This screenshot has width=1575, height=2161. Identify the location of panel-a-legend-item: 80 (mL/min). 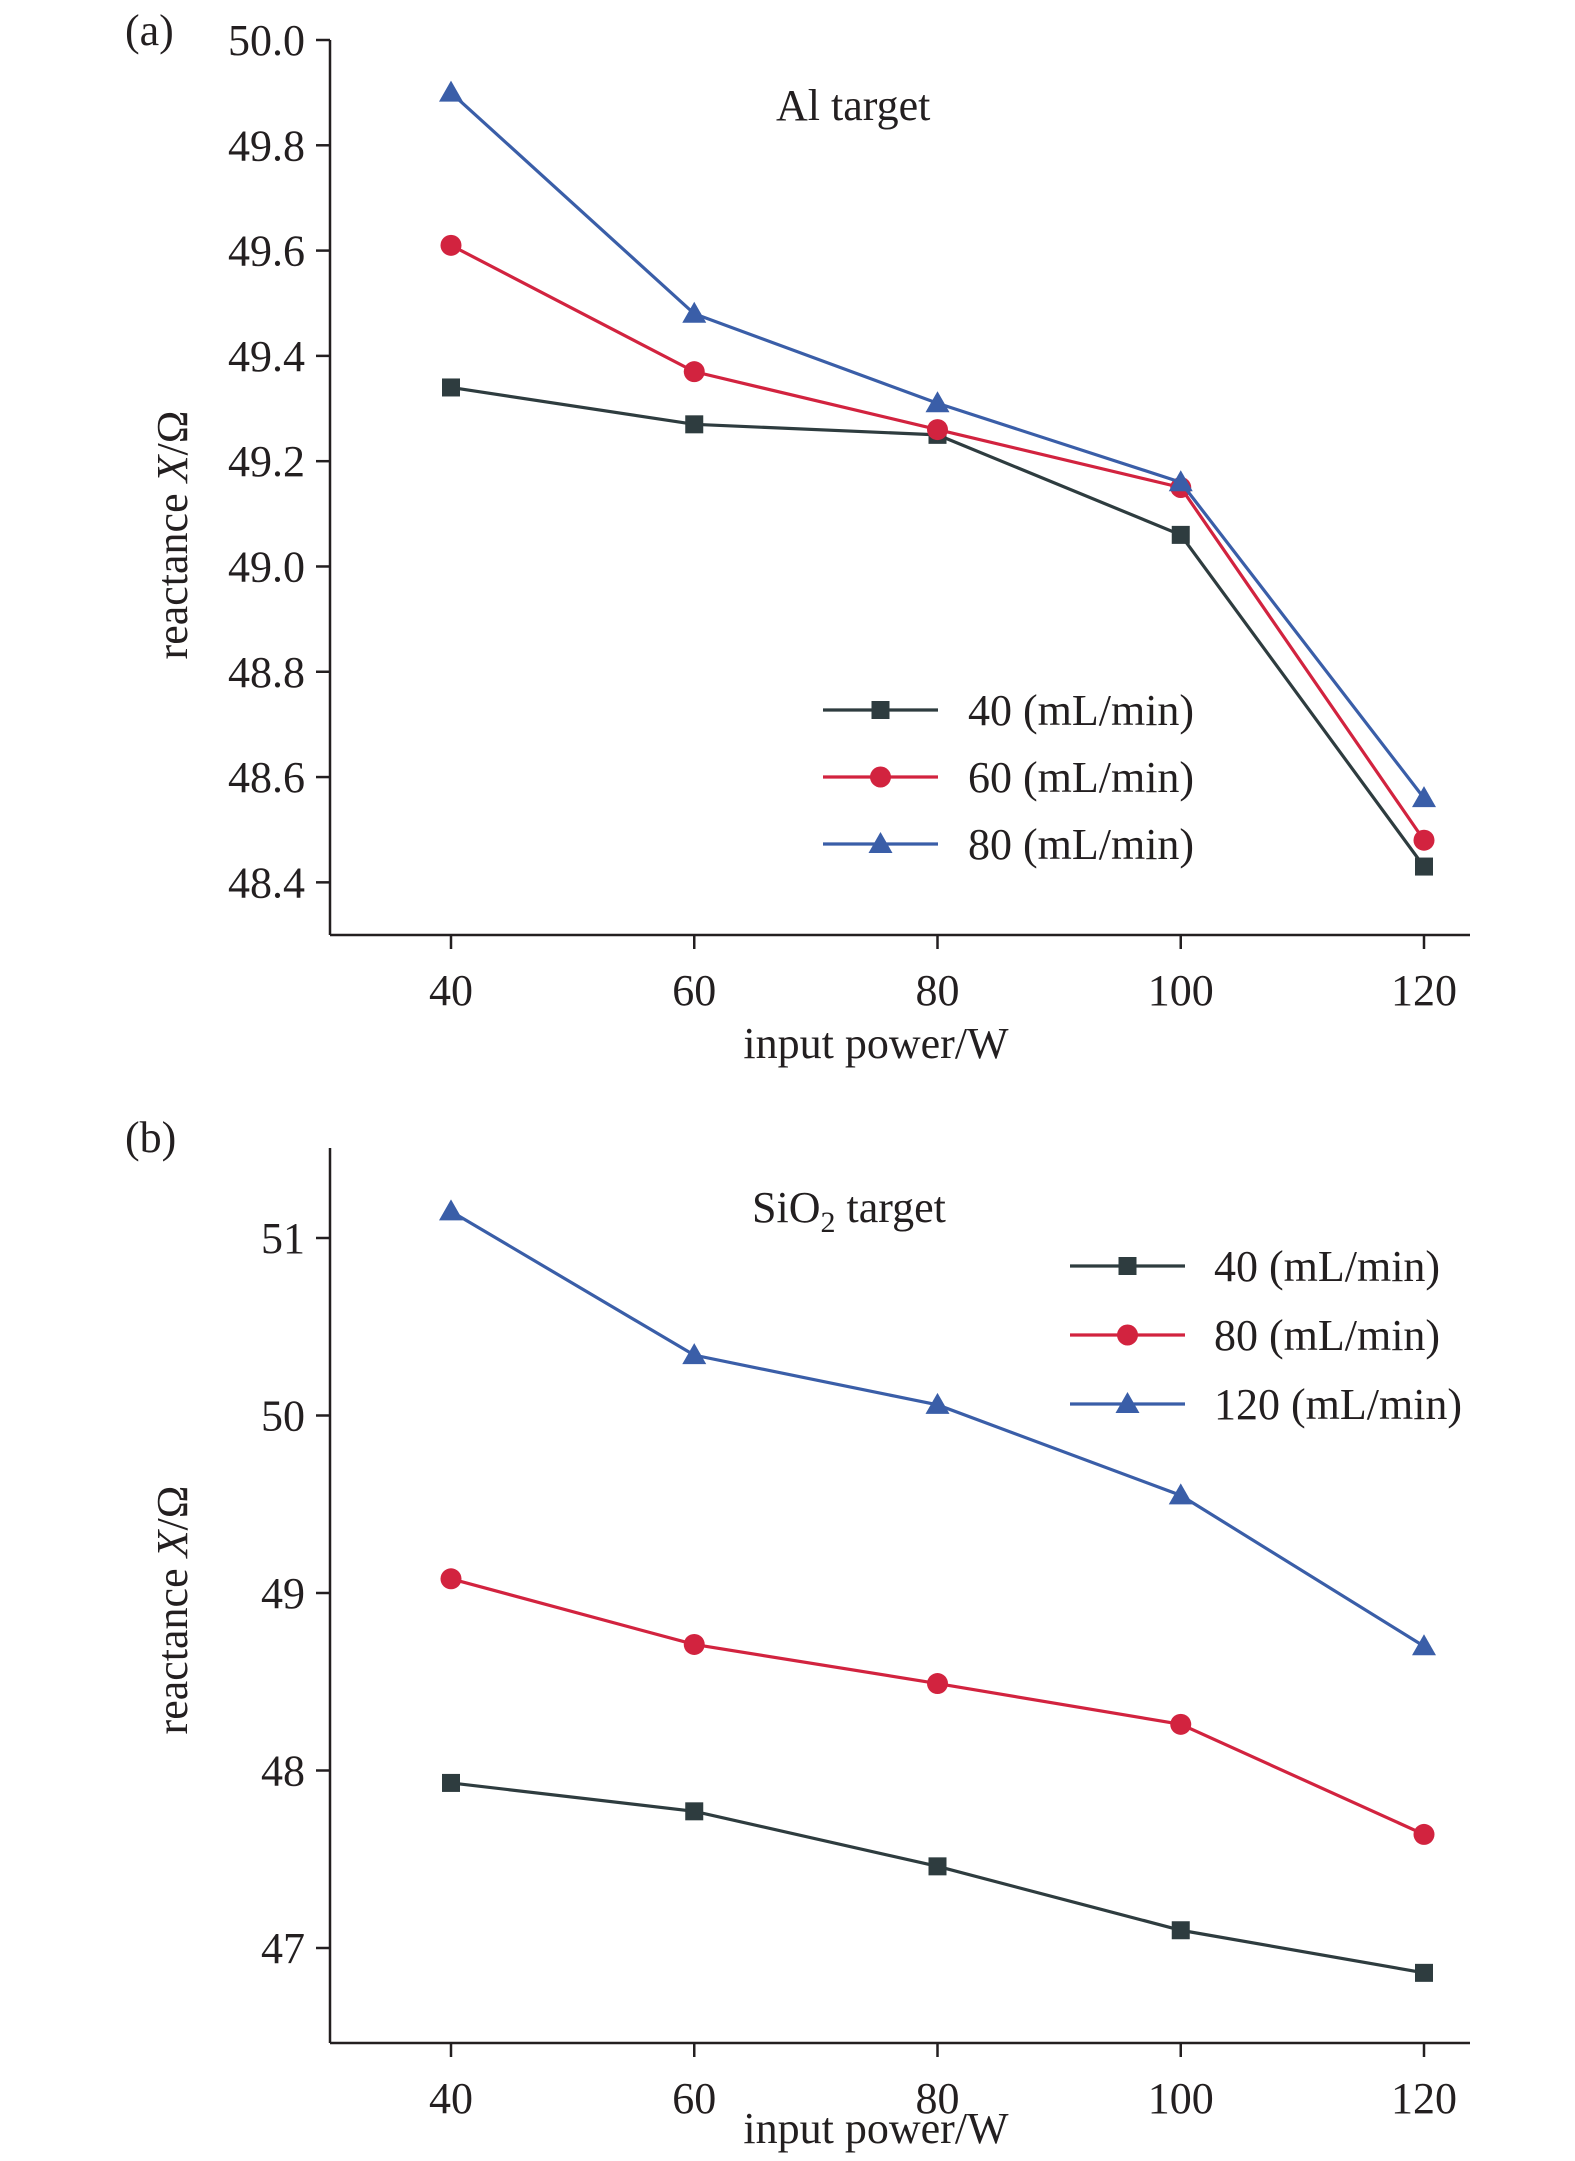
(1008, 844).